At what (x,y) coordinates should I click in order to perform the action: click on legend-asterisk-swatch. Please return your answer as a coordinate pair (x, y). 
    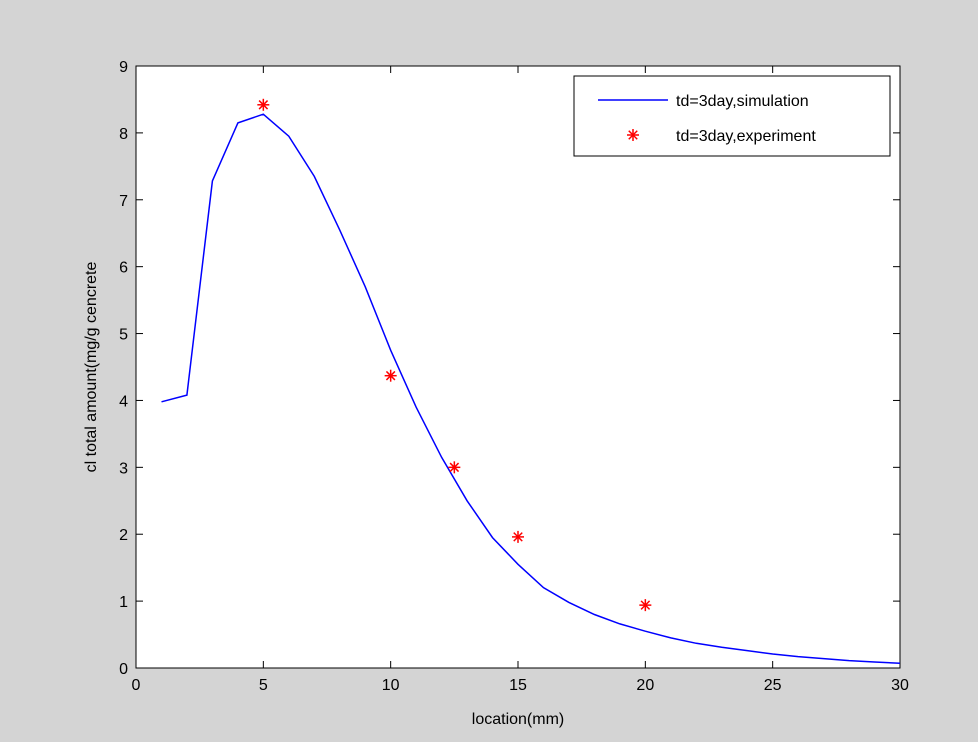
    Looking at the image, I should click on (633, 135).